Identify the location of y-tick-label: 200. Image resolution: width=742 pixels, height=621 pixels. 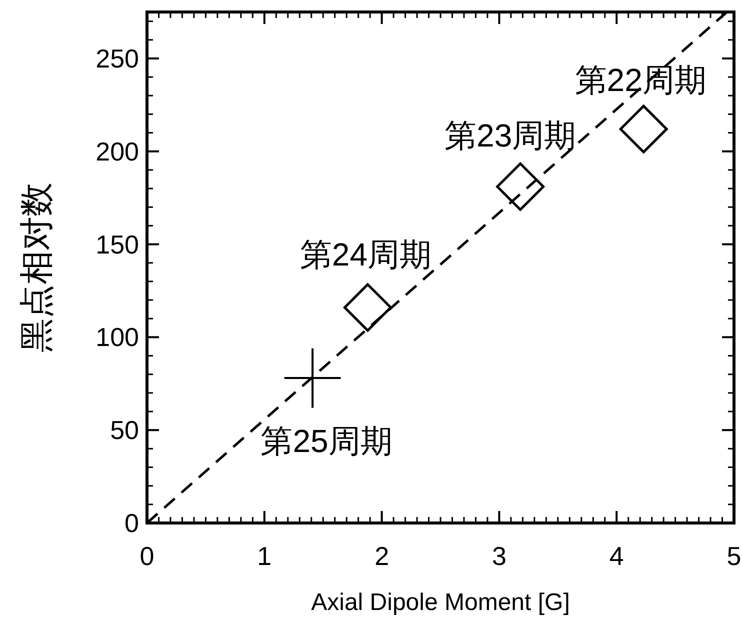
(117, 151).